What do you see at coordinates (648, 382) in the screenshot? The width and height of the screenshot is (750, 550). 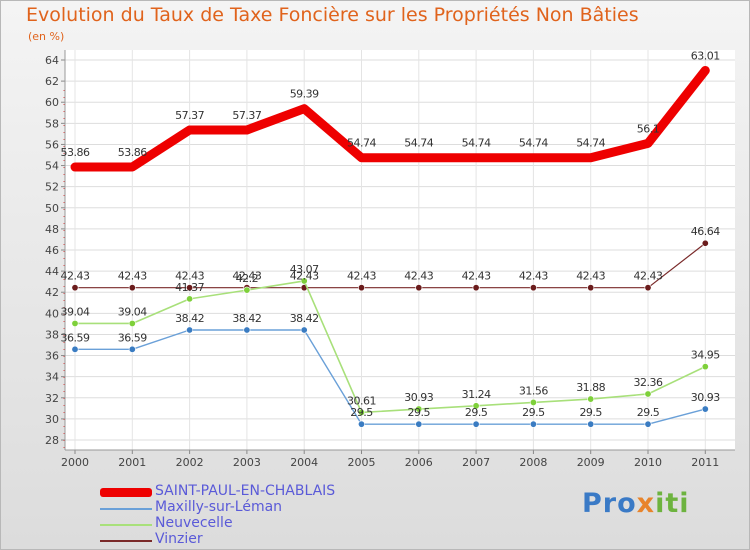 I see `data-label-neuvecelle: 32.36` at bounding box center [648, 382].